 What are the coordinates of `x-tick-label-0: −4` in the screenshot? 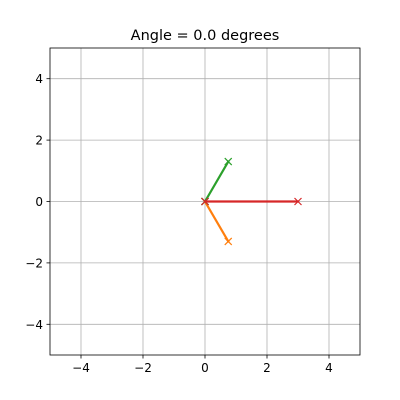 It's located at (81, 368).